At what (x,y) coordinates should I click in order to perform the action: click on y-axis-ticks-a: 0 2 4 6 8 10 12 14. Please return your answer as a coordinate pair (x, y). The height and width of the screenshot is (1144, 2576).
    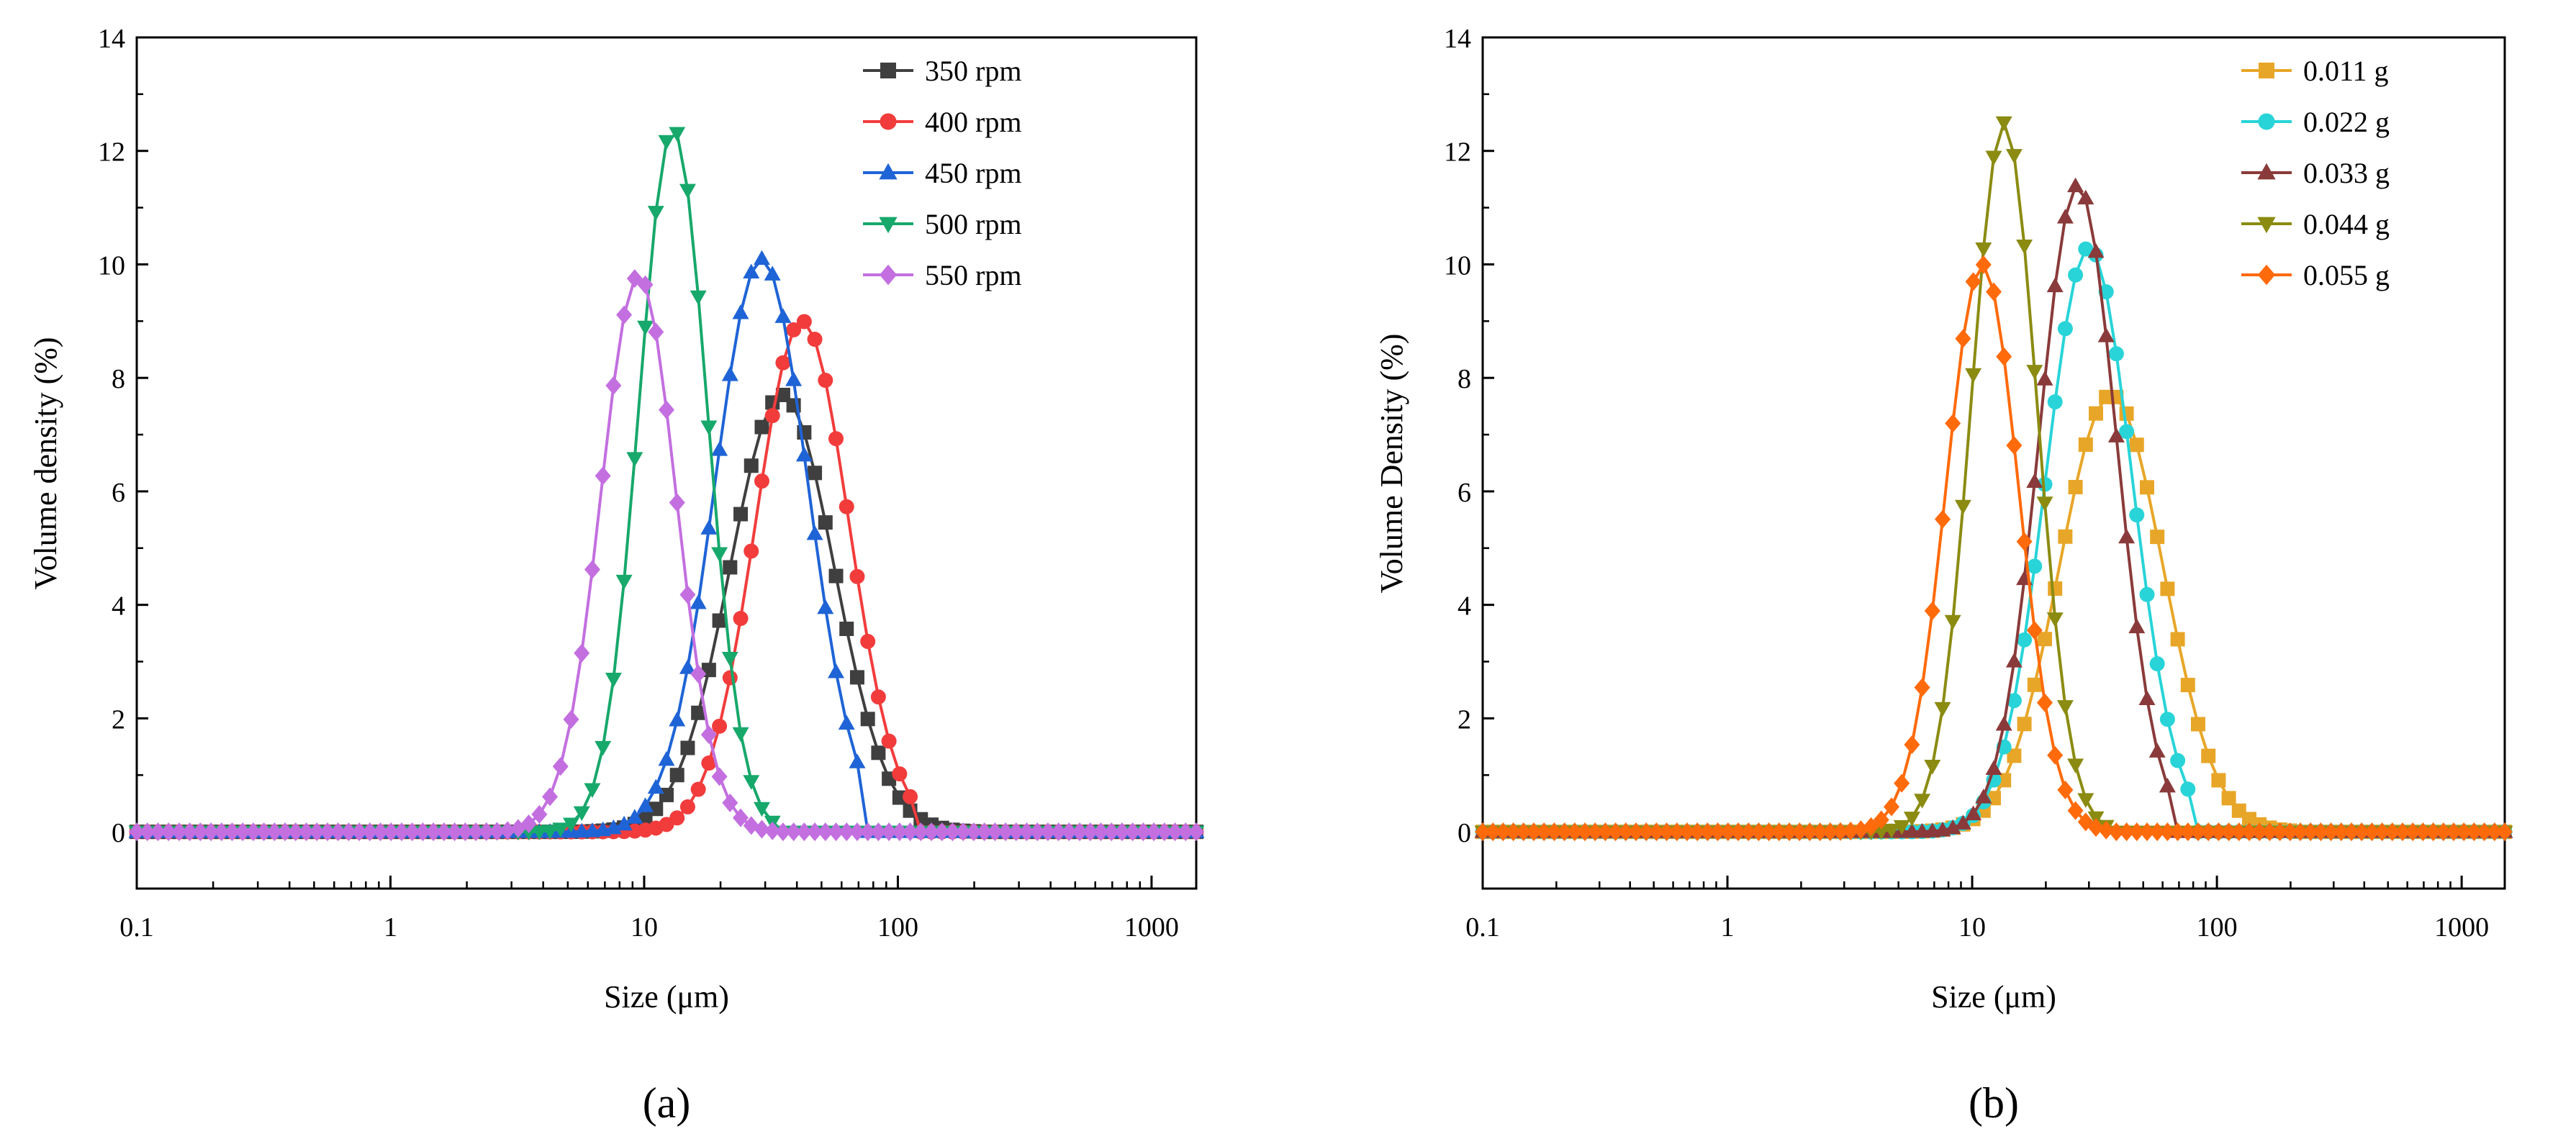
    Looking at the image, I should click on (123, 436).